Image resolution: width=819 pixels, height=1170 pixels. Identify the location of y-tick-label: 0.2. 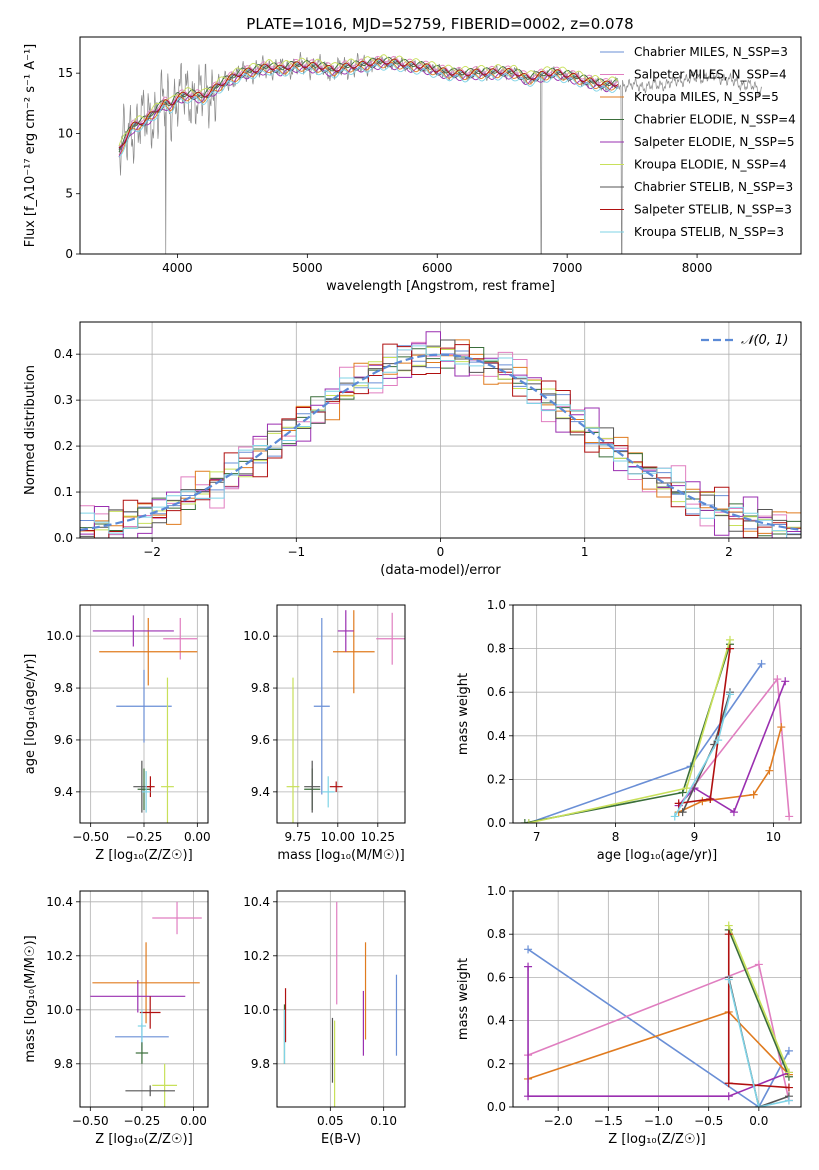
(496, 779).